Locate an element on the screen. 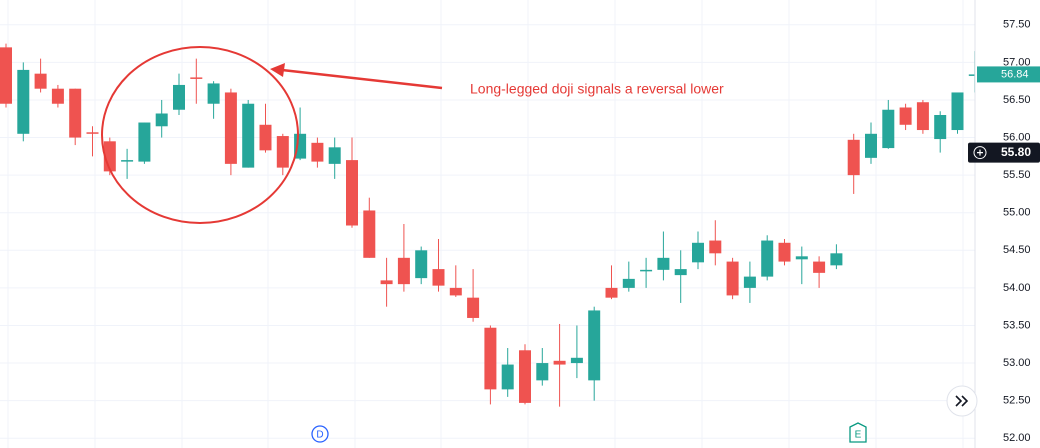 This screenshot has width=1040, height=448. scroll-button is located at coordinates (962, 401).